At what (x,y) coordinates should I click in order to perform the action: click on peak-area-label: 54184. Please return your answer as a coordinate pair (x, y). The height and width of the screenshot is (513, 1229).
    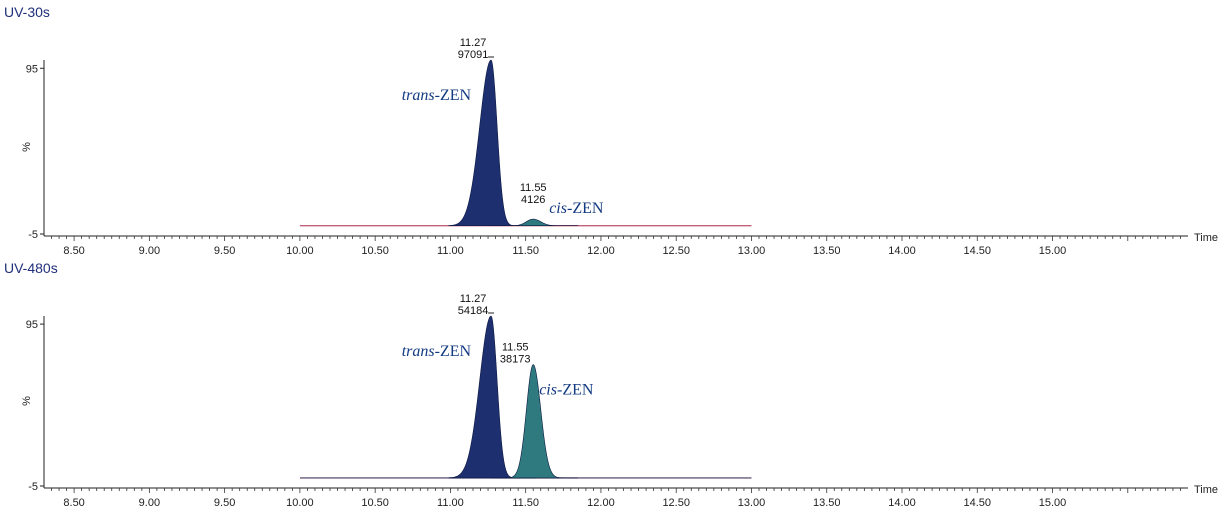
    Looking at the image, I should click on (473, 311).